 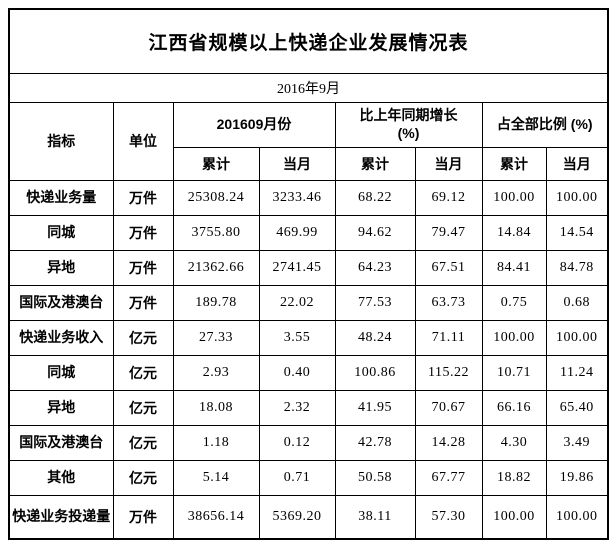 I want to click on value-cell: 57.30, so click(x=448, y=517).